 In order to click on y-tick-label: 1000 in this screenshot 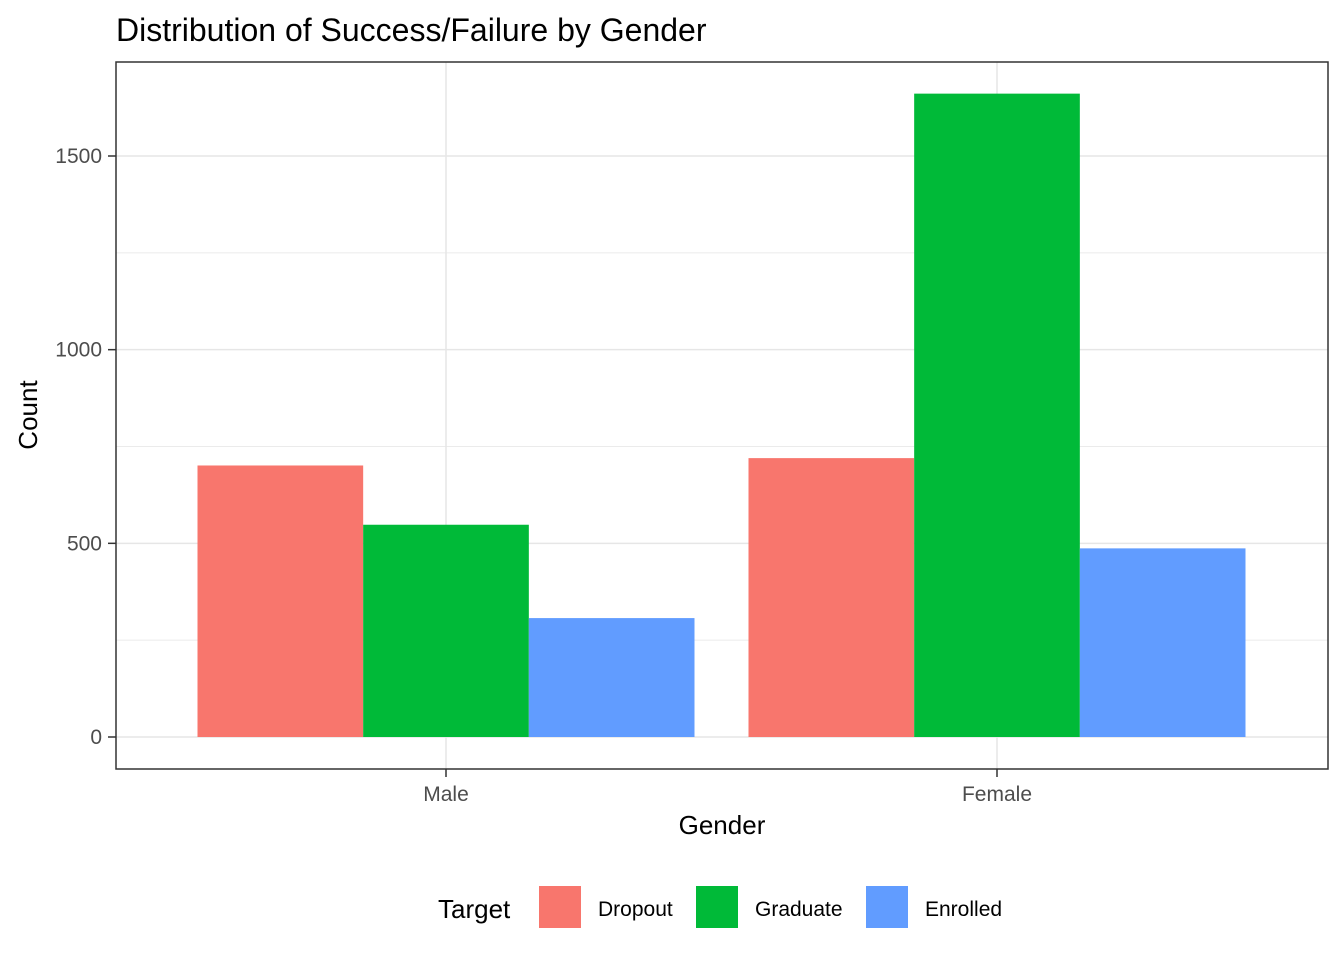, I will do `click(78, 350)`.